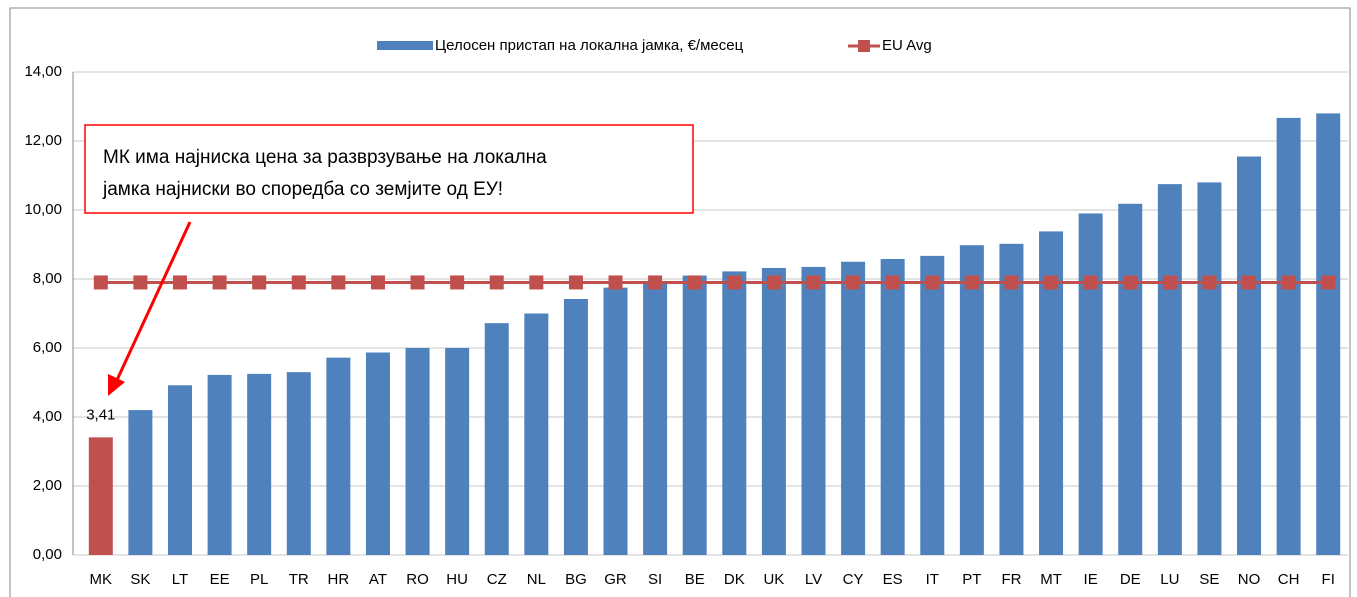 This screenshot has width=1357, height=597. Describe the element at coordinates (893, 579) in the screenshot. I see `x-tick-label: ES` at that location.